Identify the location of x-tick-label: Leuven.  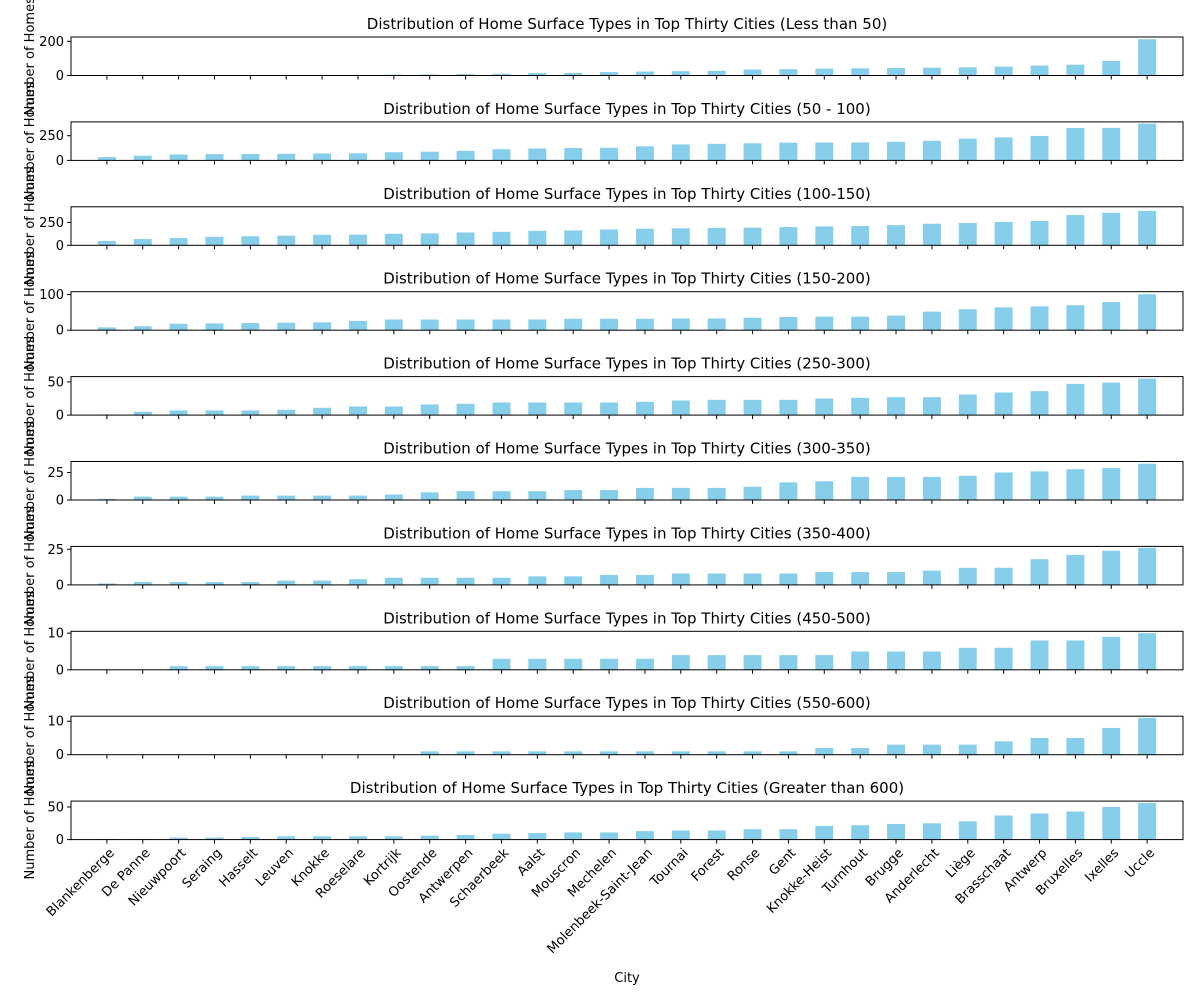
(275, 868).